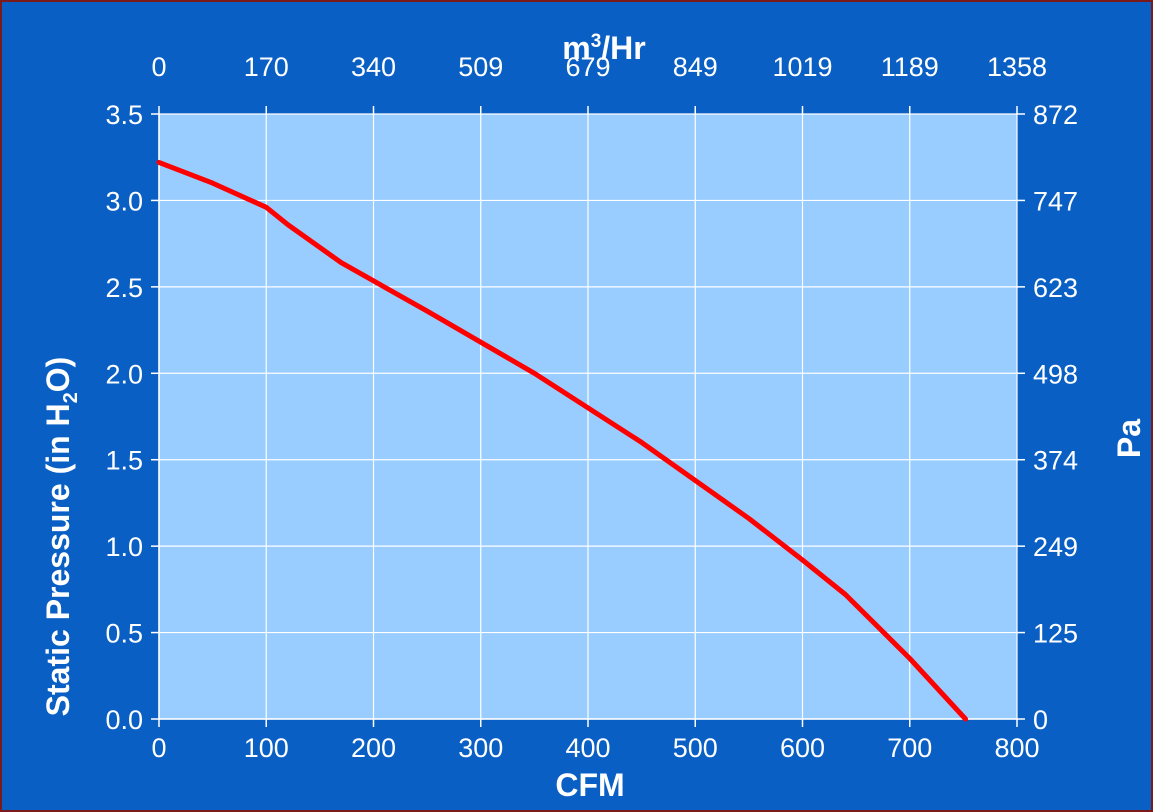  I want to click on secondary-x-tick-label: 340, so click(373, 67).